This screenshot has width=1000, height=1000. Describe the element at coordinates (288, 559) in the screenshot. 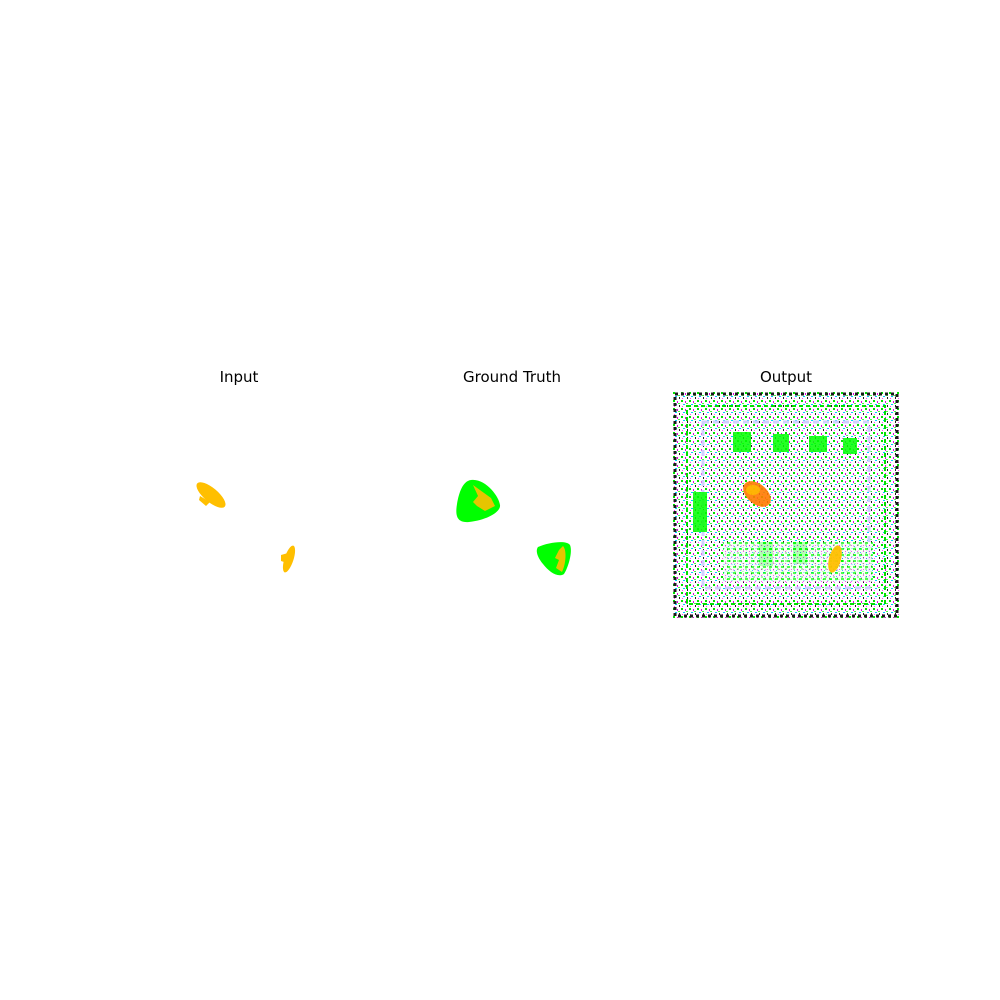

I see `input-blob-small` at that location.